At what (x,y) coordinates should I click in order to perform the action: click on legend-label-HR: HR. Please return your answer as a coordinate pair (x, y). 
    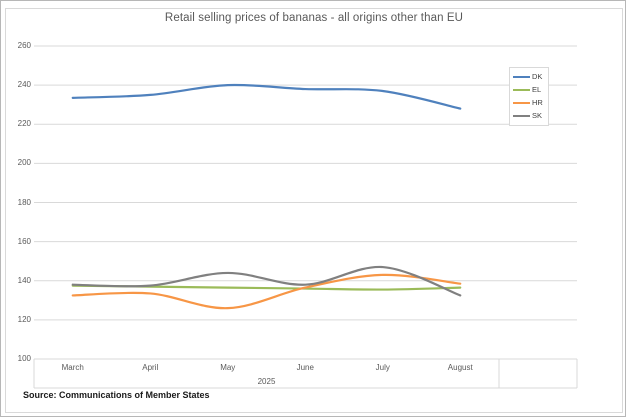
    Looking at the image, I should click on (537, 103).